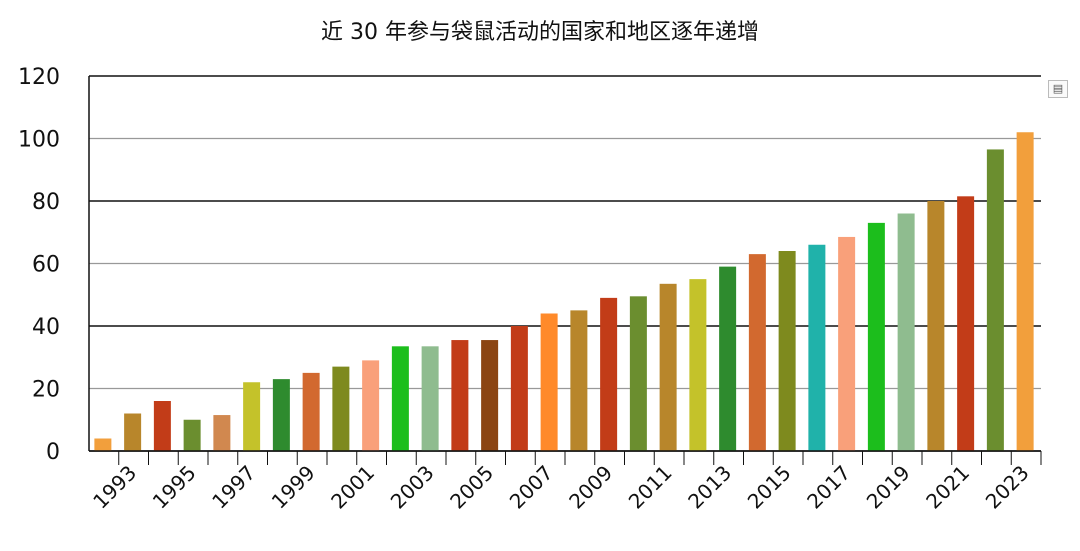 This screenshot has height=551, width=1080. I want to click on bar-2006, so click(519, 388).